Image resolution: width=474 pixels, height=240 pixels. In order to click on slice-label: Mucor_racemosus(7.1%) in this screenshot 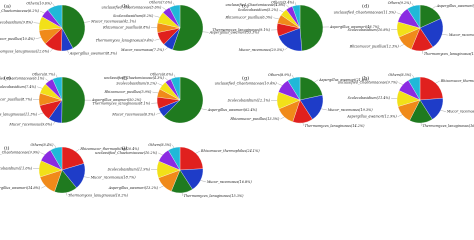, I will do `click(142, 50)`.